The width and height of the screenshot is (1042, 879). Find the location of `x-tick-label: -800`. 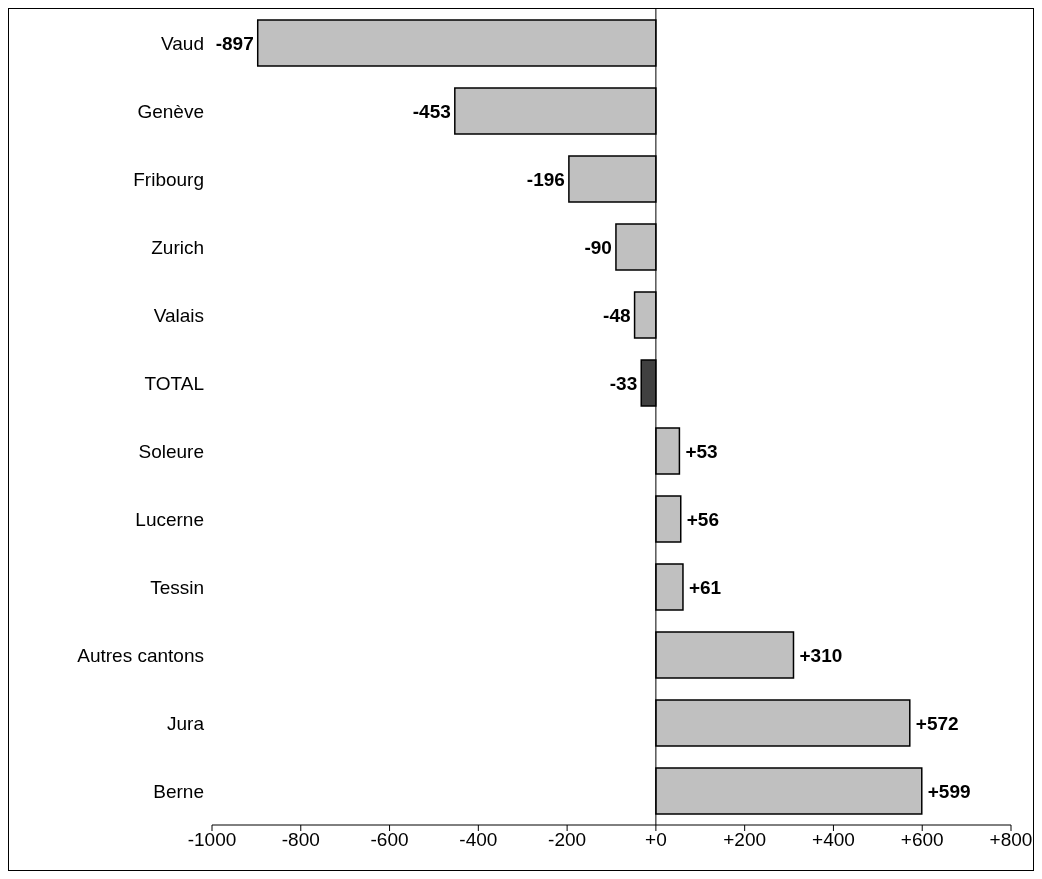

x-tick-label: -800 is located at coordinates (300, 840).